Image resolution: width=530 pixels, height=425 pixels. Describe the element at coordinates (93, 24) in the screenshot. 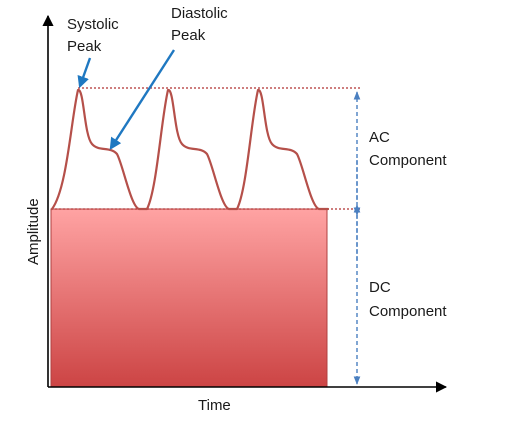

I see `systolic-peak-label: Systolic` at that location.